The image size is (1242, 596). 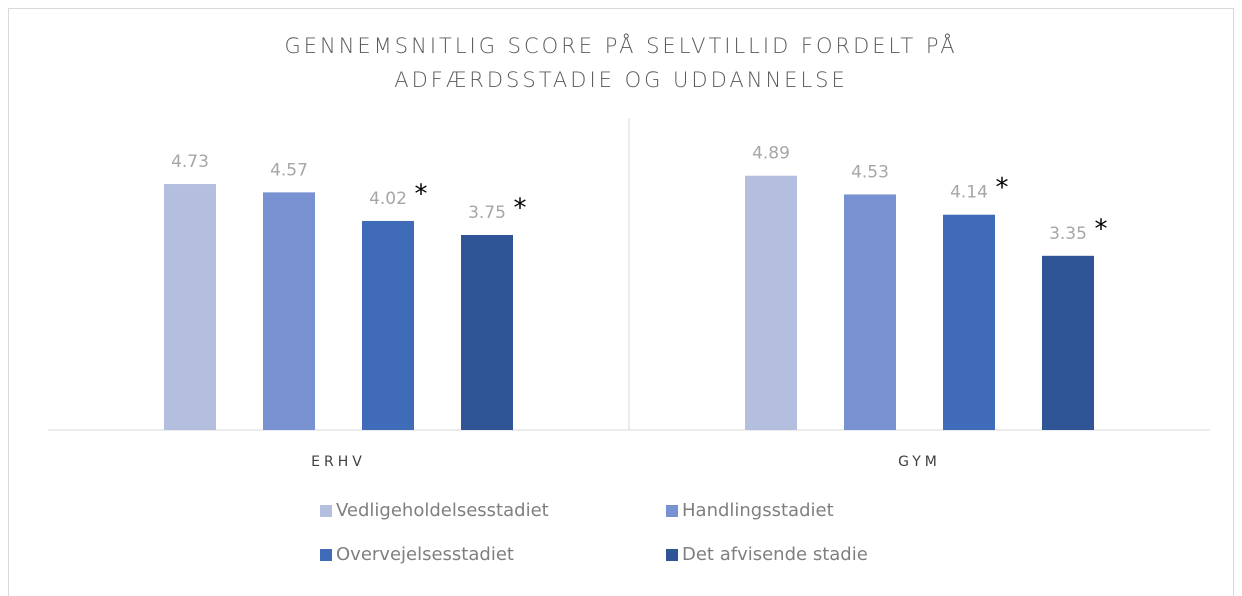 What do you see at coordinates (621, 80) in the screenshot?
I see `chart-title: ADFÆRDSSTADIE OG UDDANNELSE` at bounding box center [621, 80].